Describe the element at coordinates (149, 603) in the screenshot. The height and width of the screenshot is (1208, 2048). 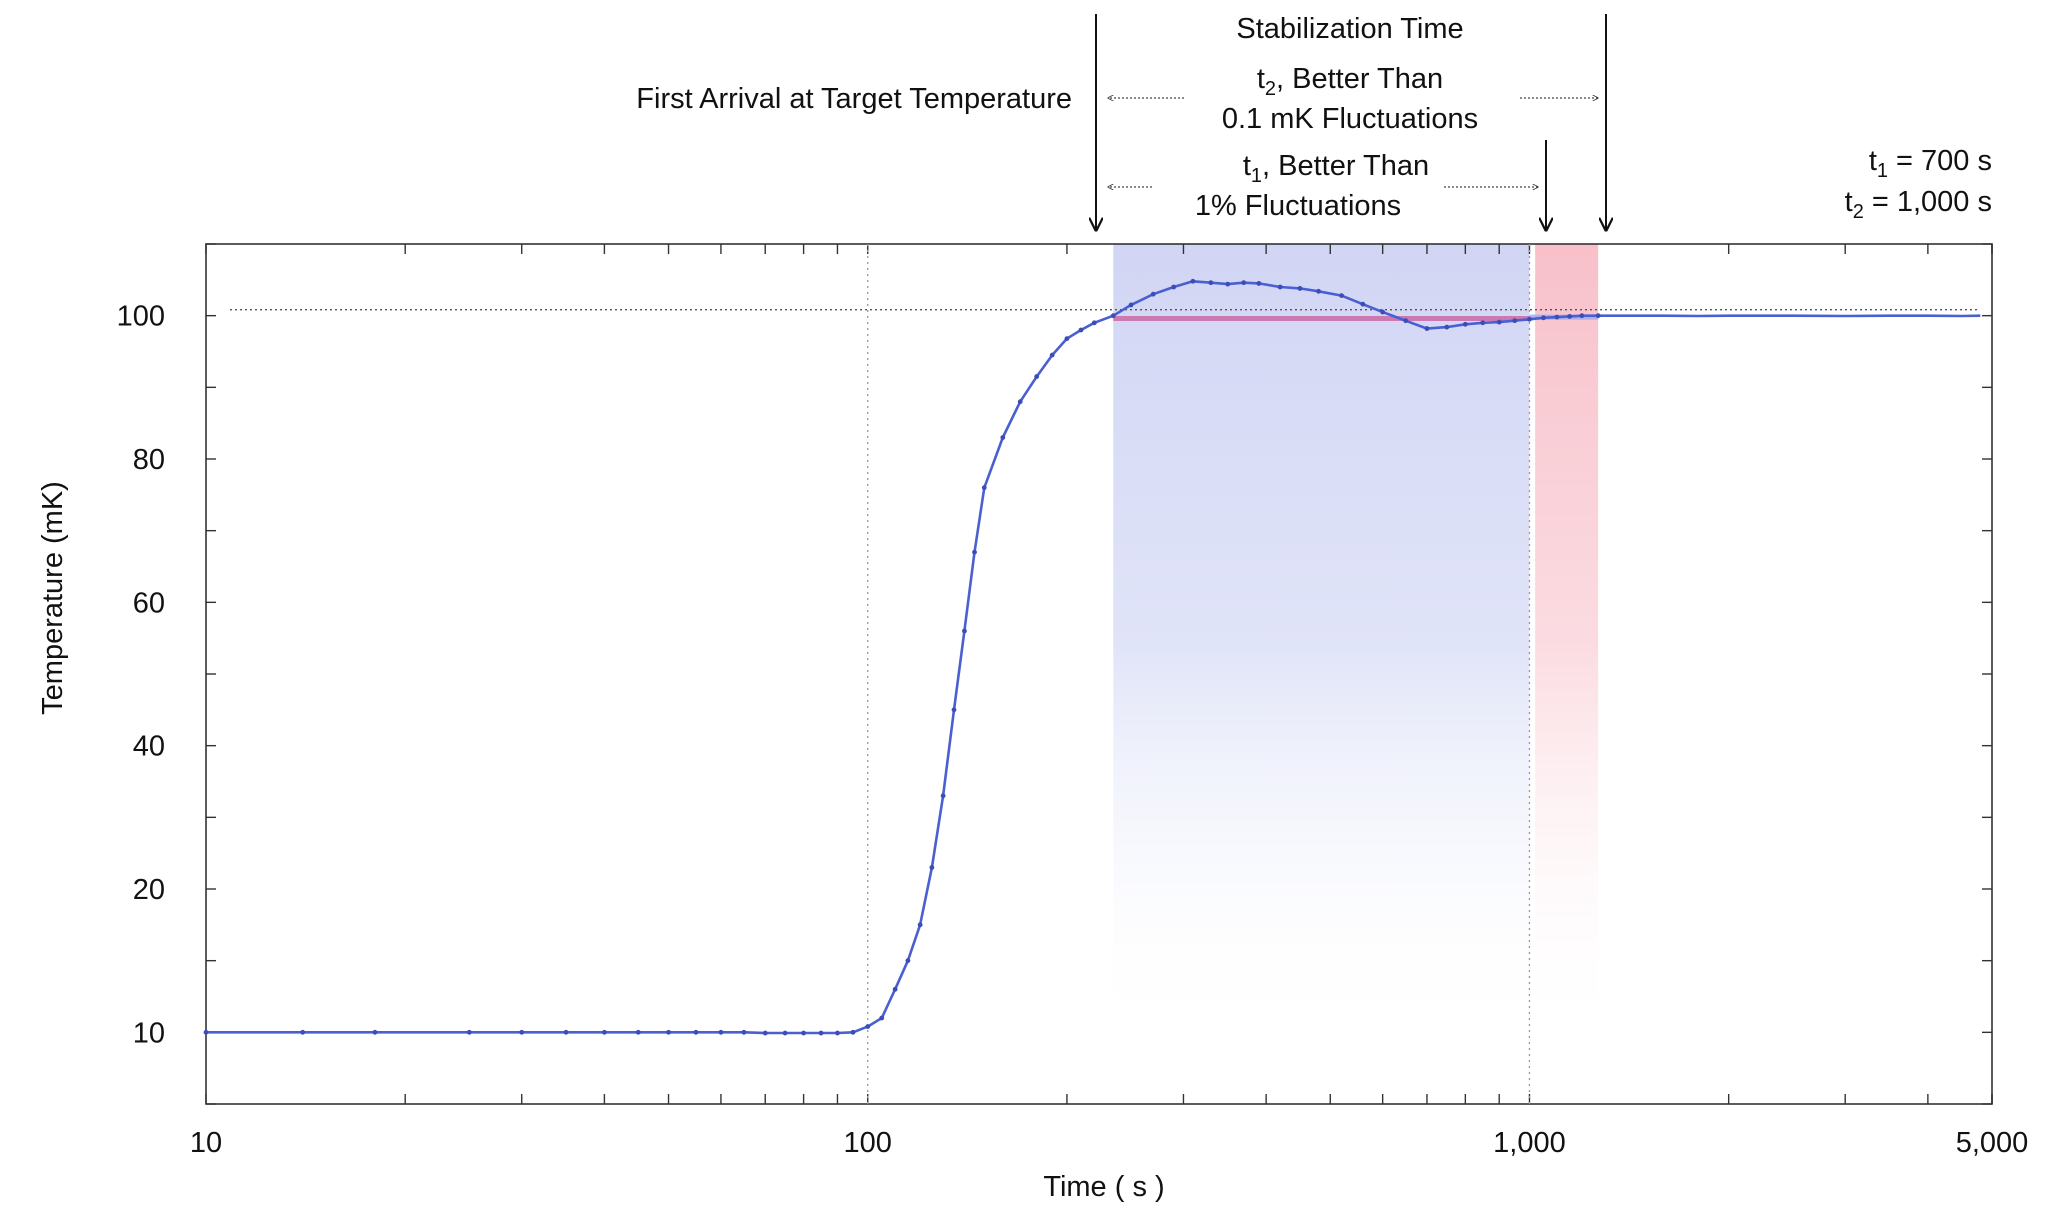
I see `y-tick-label: 60` at that location.